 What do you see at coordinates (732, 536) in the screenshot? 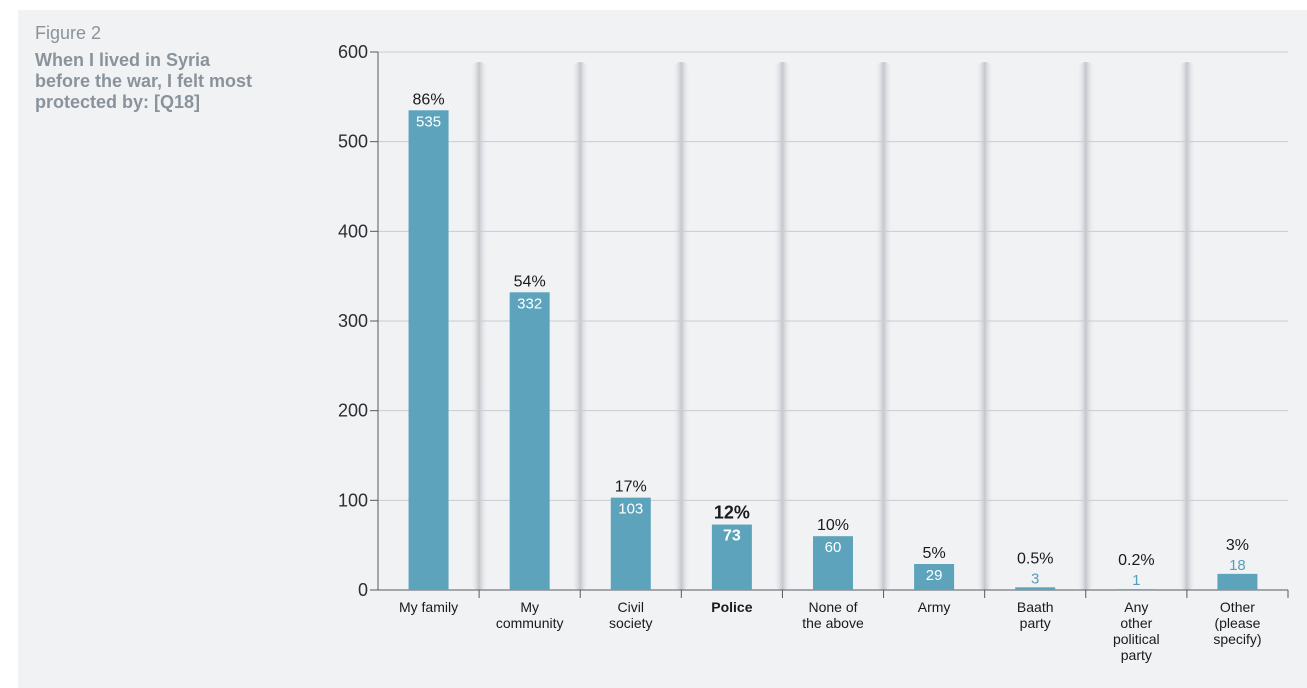
I see `bar-value-label: 73` at bounding box center [732, 536].